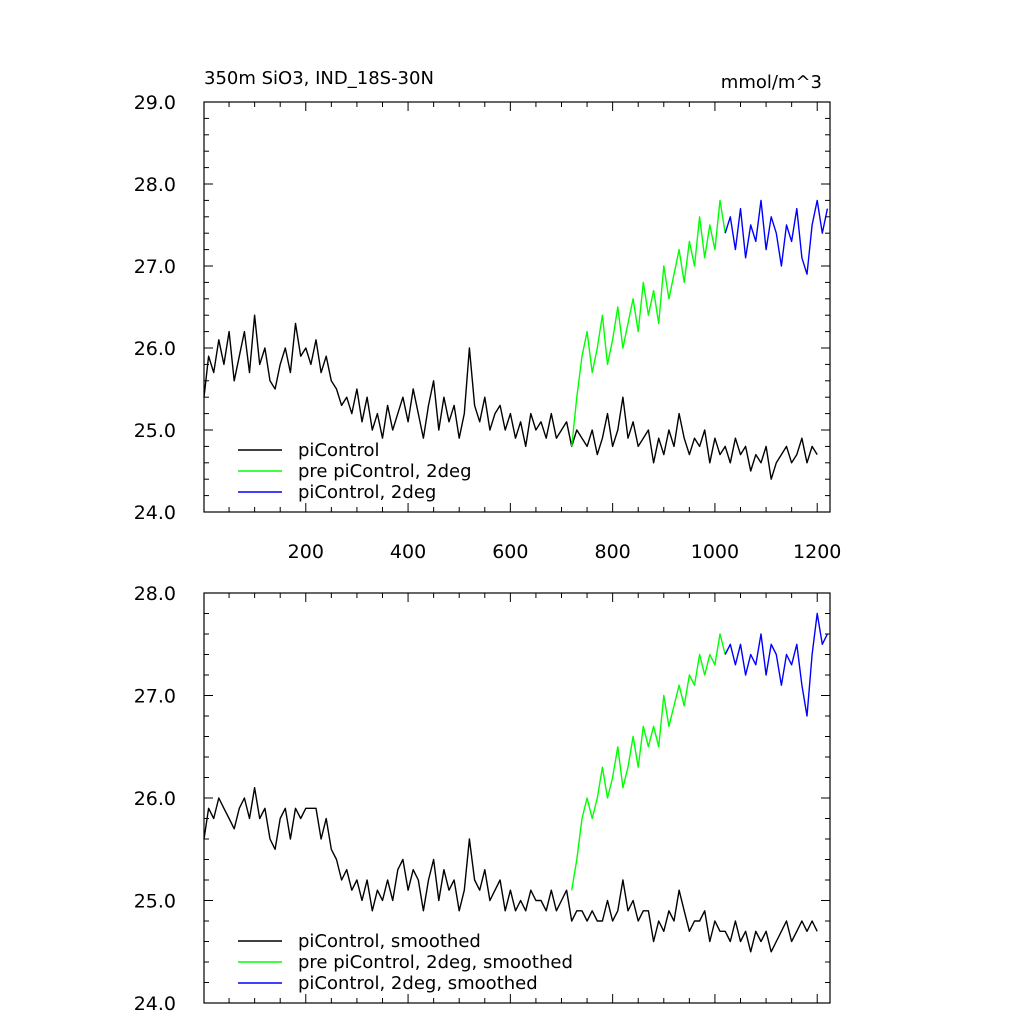  What do you see at coordinates (408, 552) in the screenshot?
I see `x-tick-label: 400` at bounding box center [408, 552].